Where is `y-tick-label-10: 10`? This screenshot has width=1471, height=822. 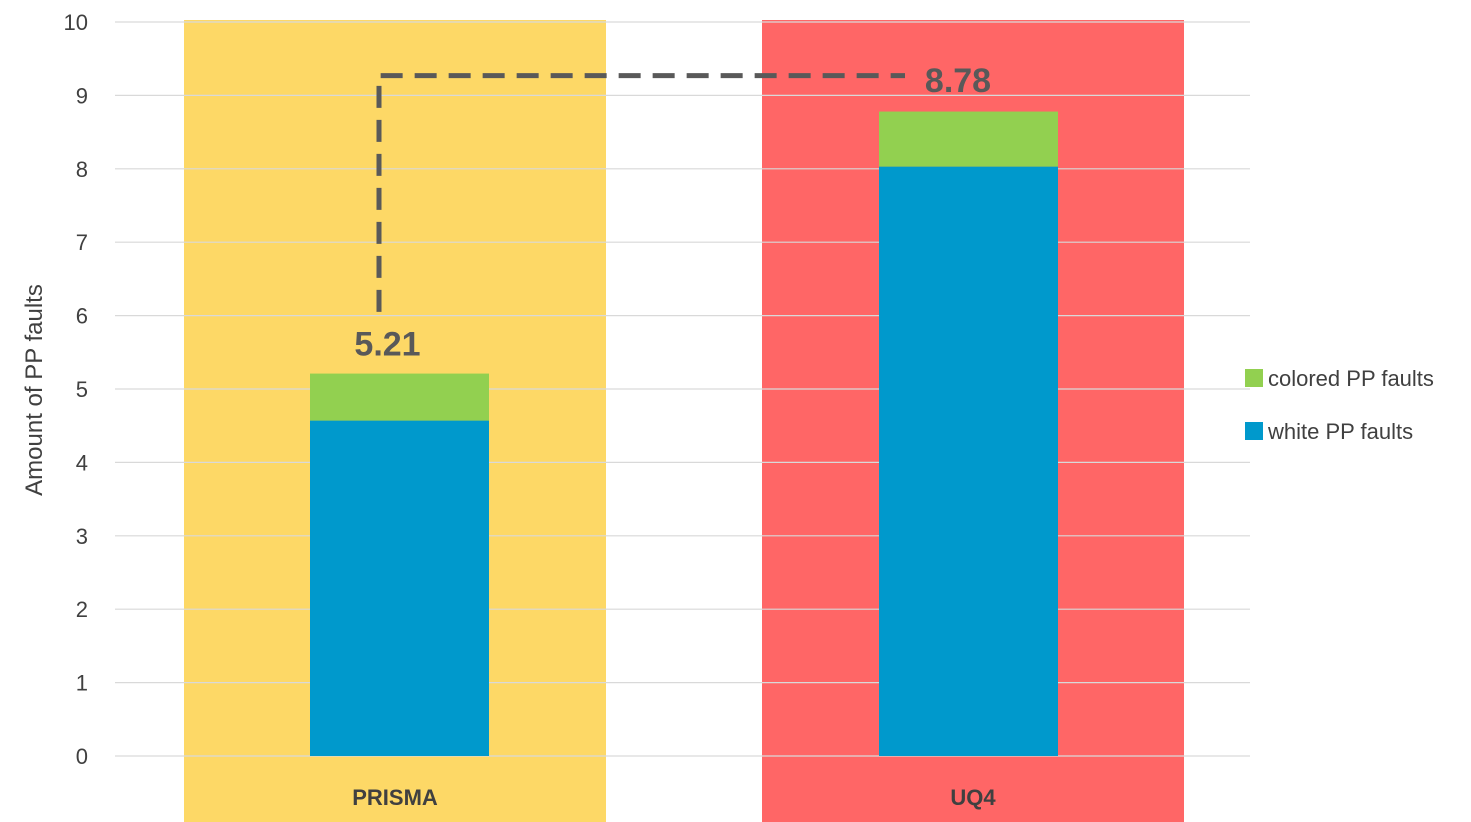
y-tick-label-10: 10 is located at coordinates (76, 22).